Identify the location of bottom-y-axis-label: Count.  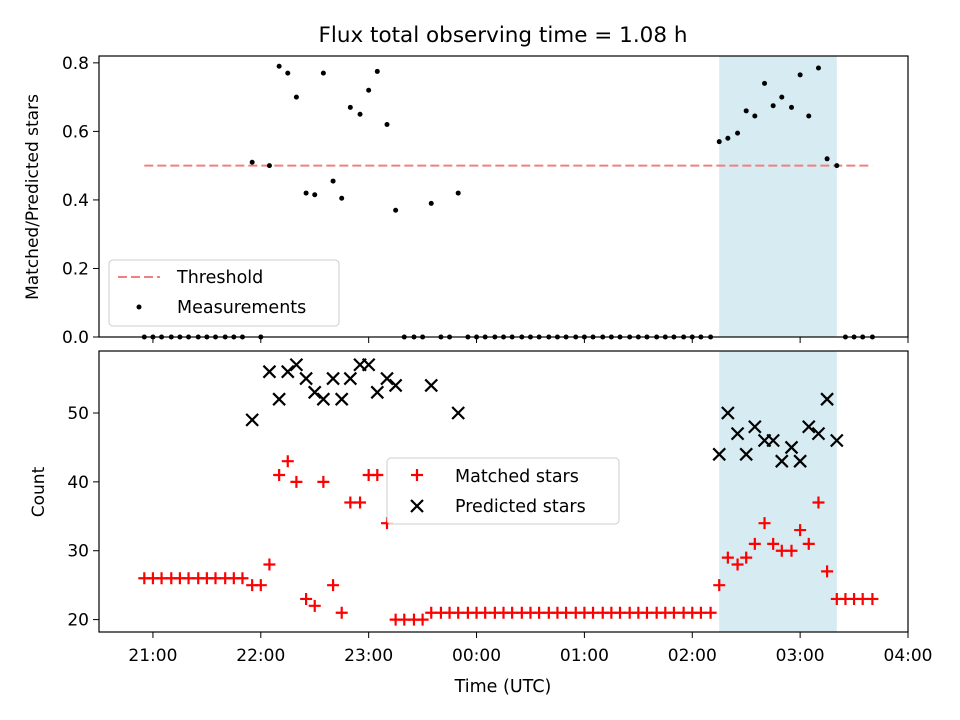
(39, 491).